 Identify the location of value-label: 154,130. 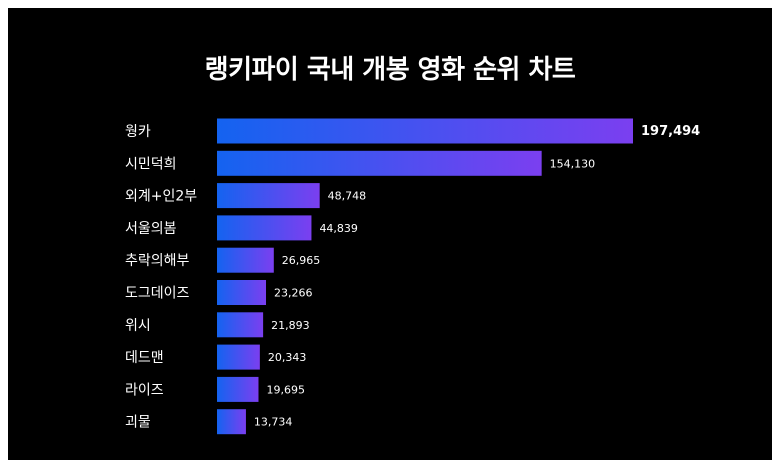
(573, 163).